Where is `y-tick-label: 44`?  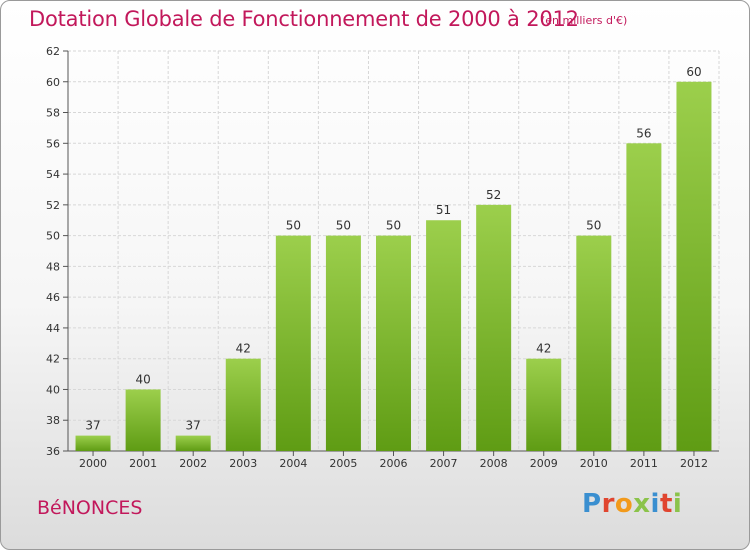
y-tick-label: 44 is located at coordinates (53, 328).